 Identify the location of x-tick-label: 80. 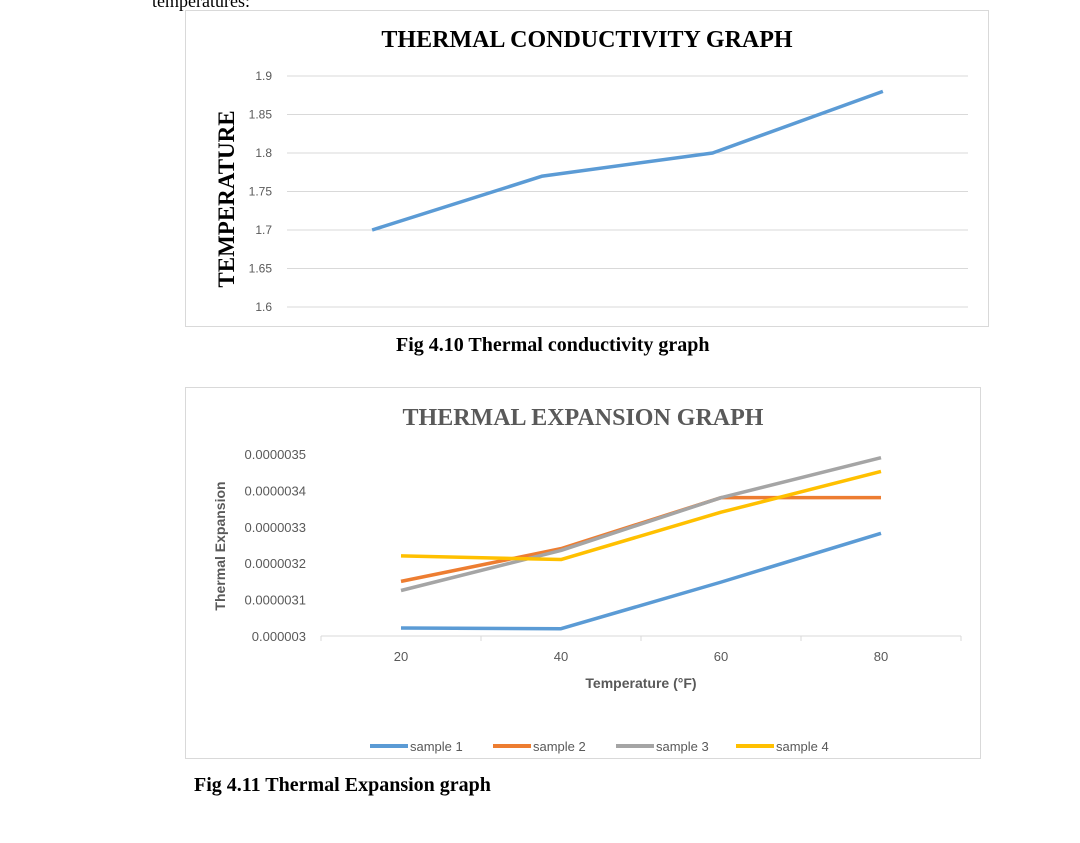
(881, 656).